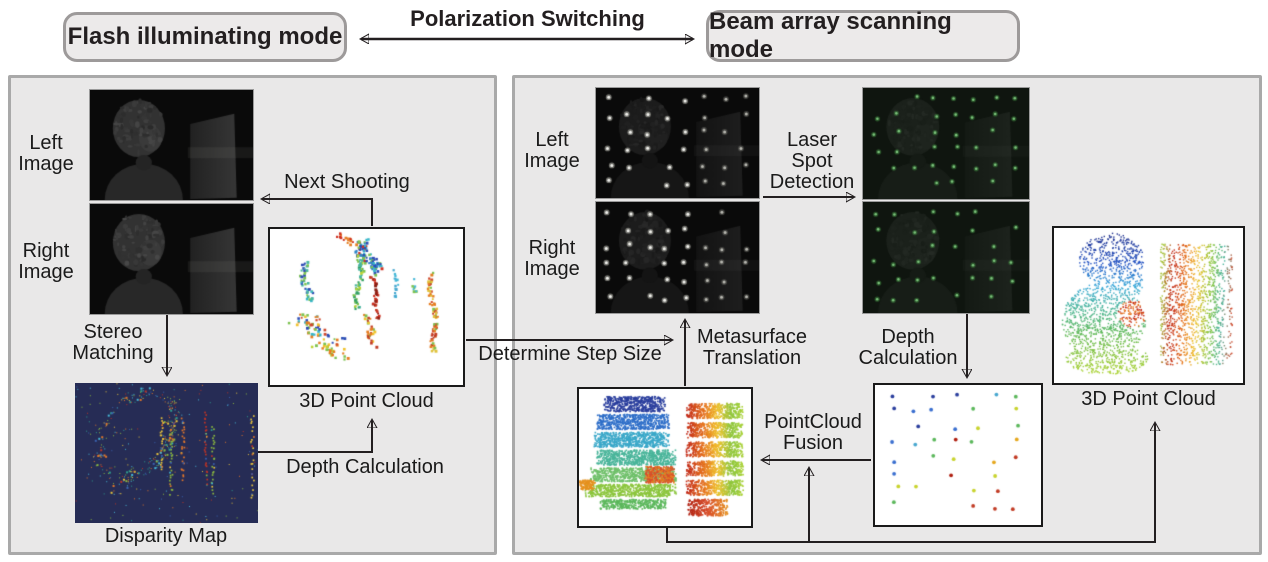 This screenshot has width=1268, height=562. What do you see at coordinates (347, 182) in the screenshot?
I see `next-shooting-label: Next Shooting` at bounding box center [347, 182].